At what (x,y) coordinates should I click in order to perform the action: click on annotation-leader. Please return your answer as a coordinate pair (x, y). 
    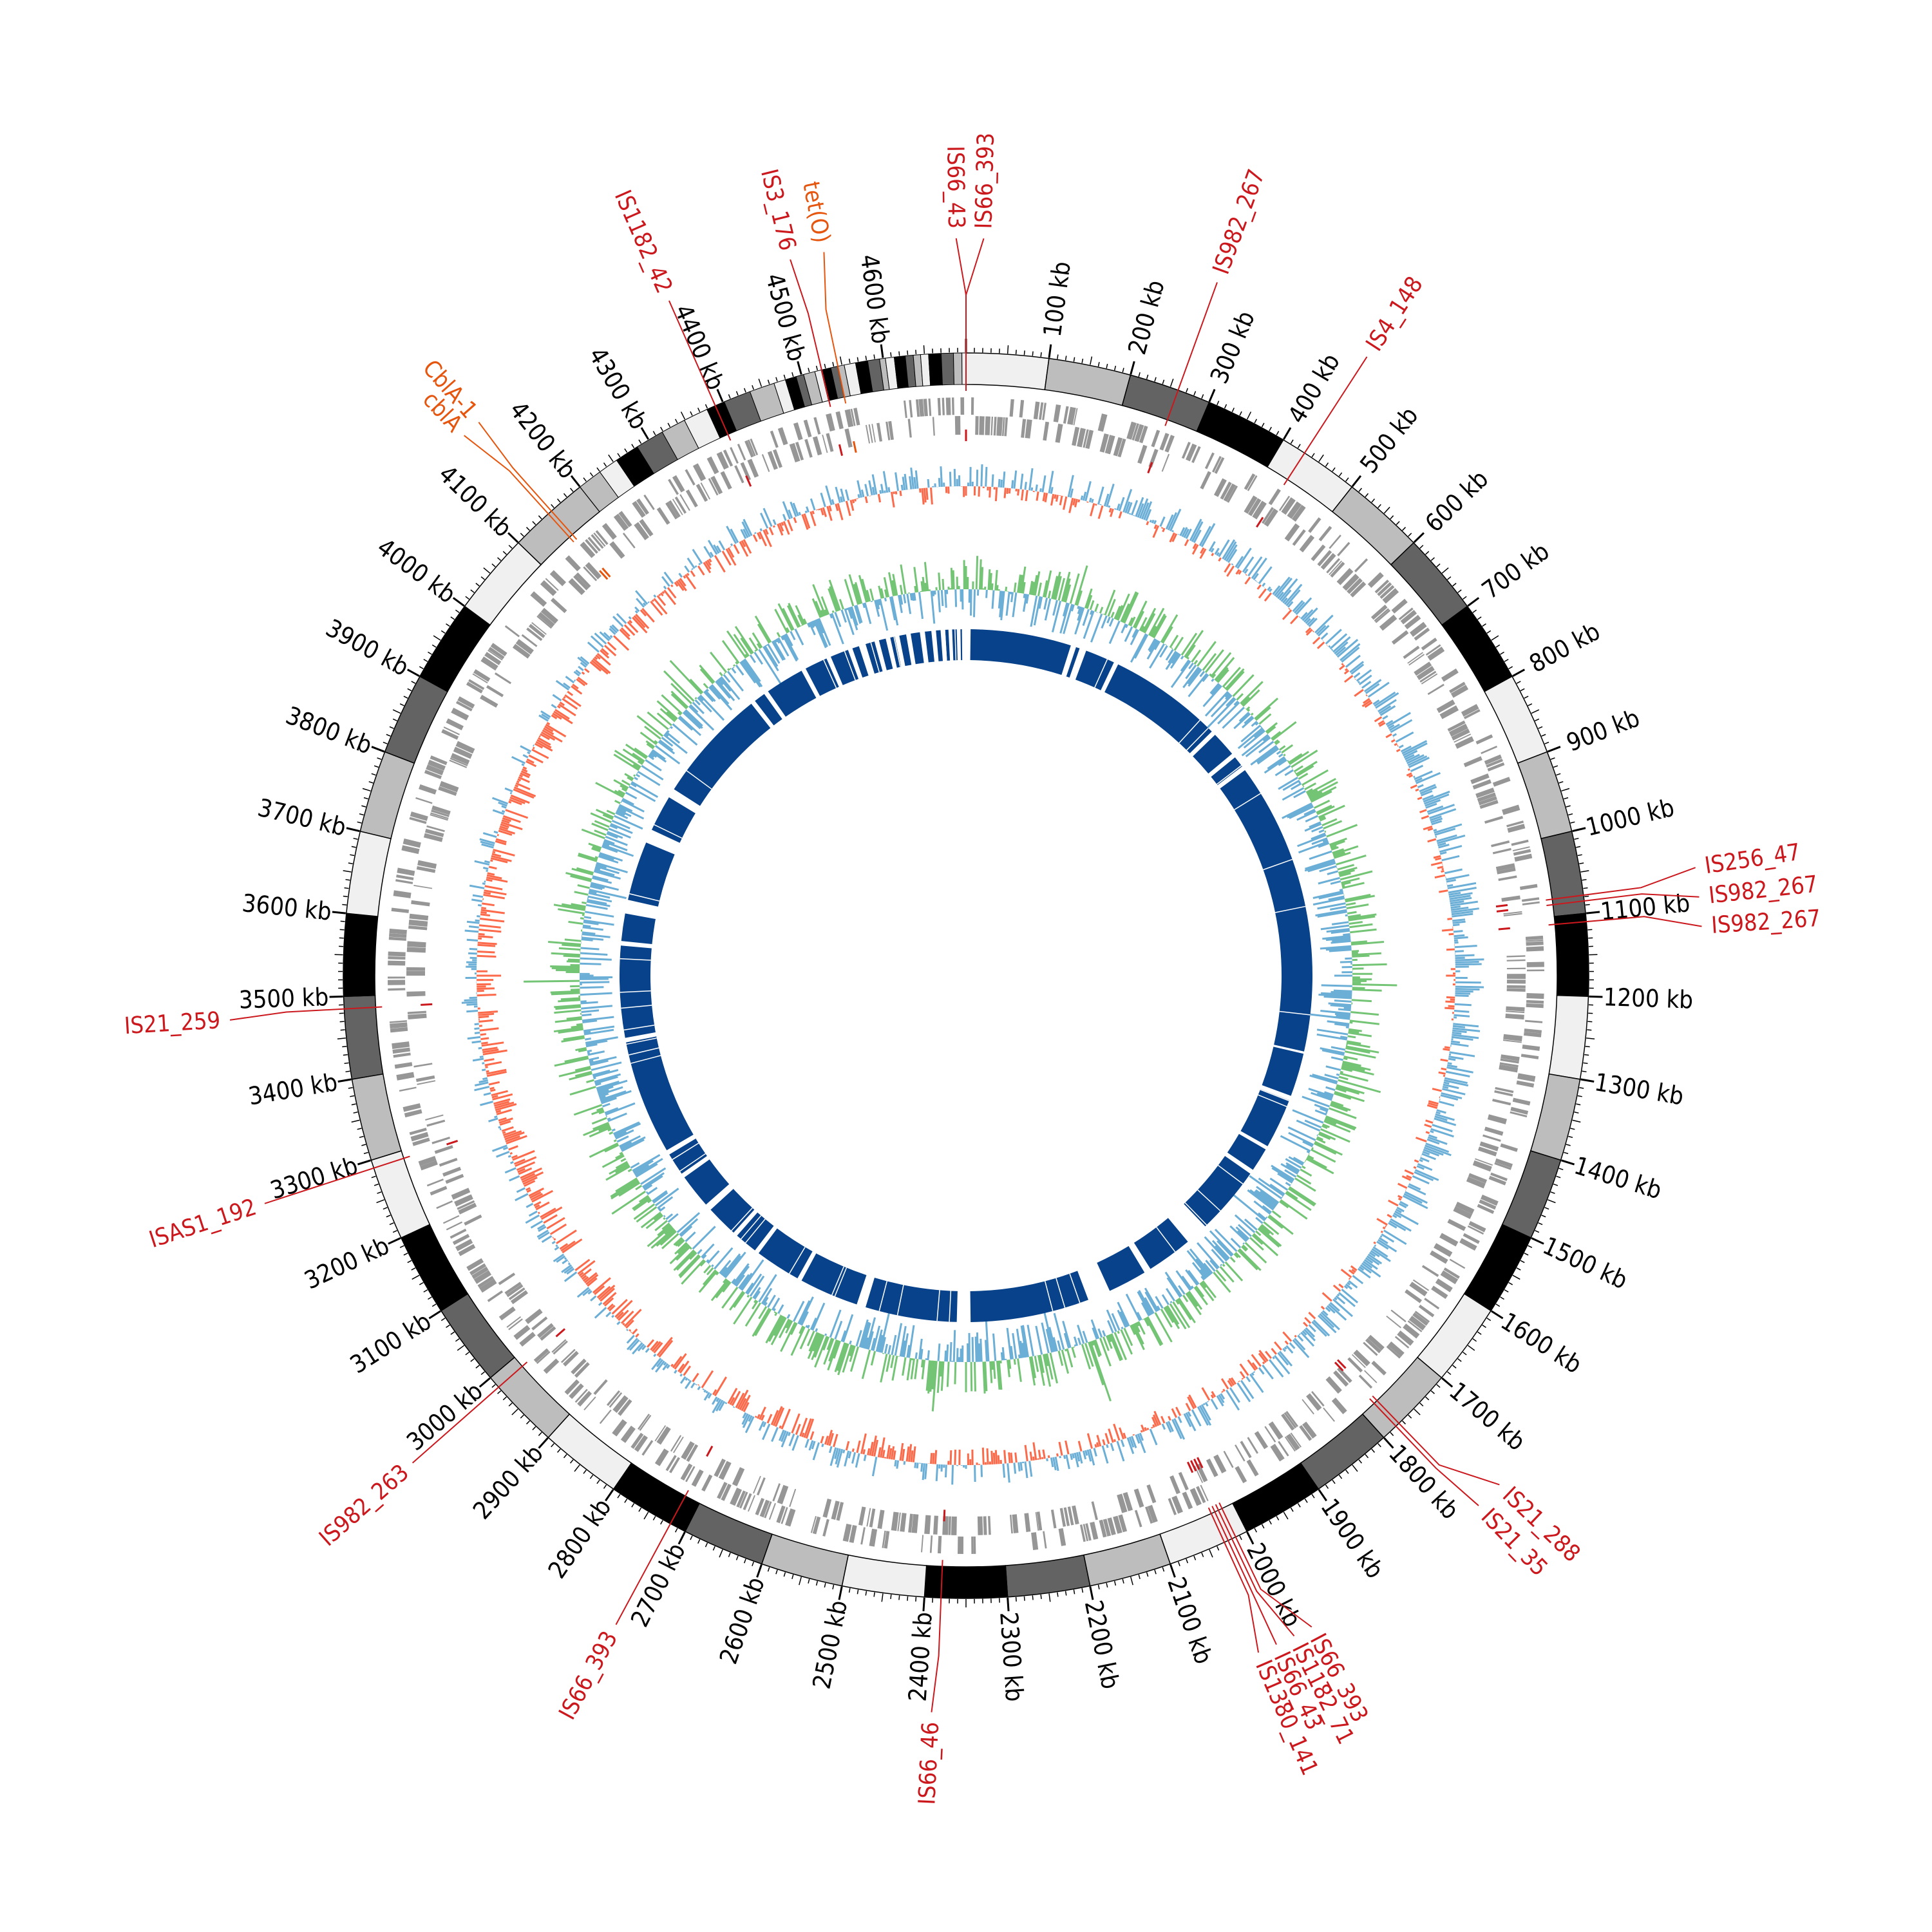
    Looking at the image, I should click on (1625, 921).